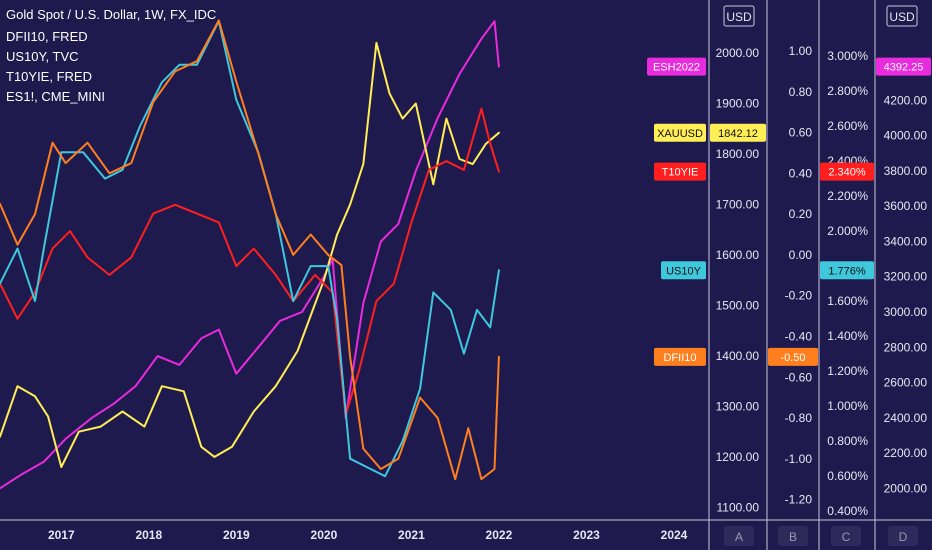  Describe the element at coordinates (61, 535) in the screenshot. I see `x-tick-label: 2017` at that location.